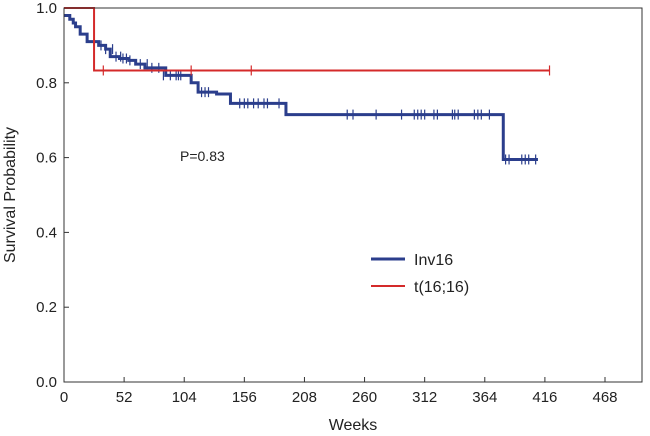  What do you see at coordinates (420, 274) in the screenshot?
I see `legend: Inv16 t(16;16)` at bounding box center [420, 274].